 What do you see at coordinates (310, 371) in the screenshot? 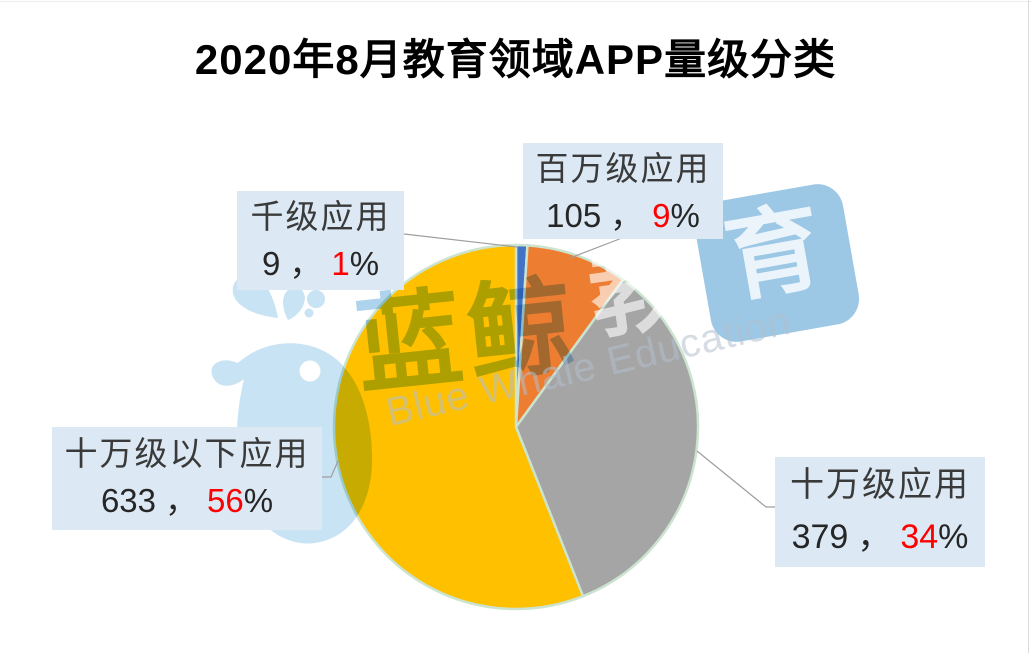
I see `whale-eye` at bounding box center [310, 371].